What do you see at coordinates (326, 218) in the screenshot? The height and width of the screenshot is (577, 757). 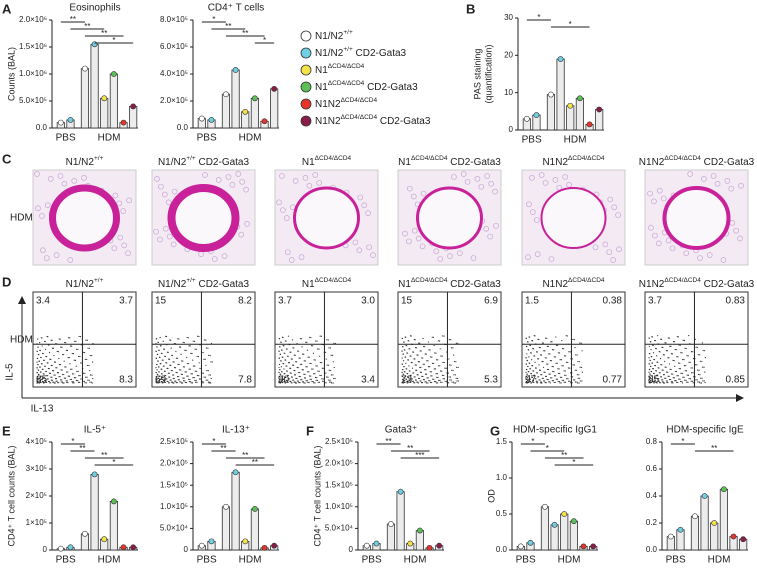 I see `airway` at bounding box center [326, 218].